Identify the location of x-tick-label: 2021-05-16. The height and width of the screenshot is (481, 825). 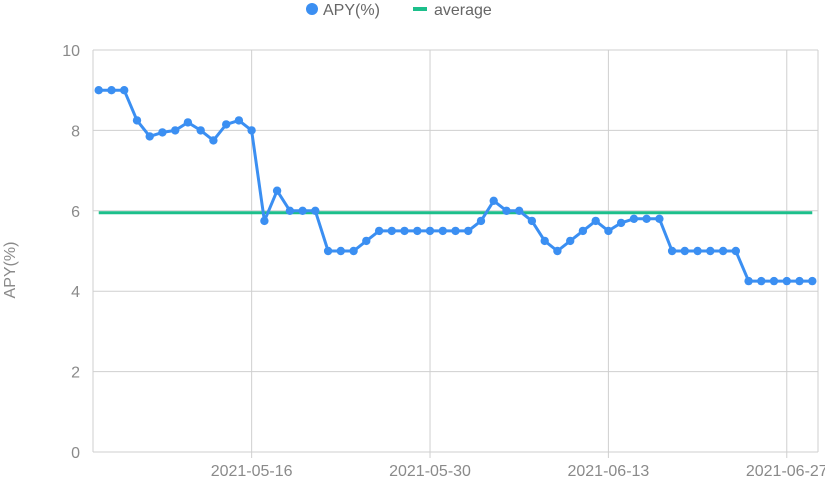
(252, 471).